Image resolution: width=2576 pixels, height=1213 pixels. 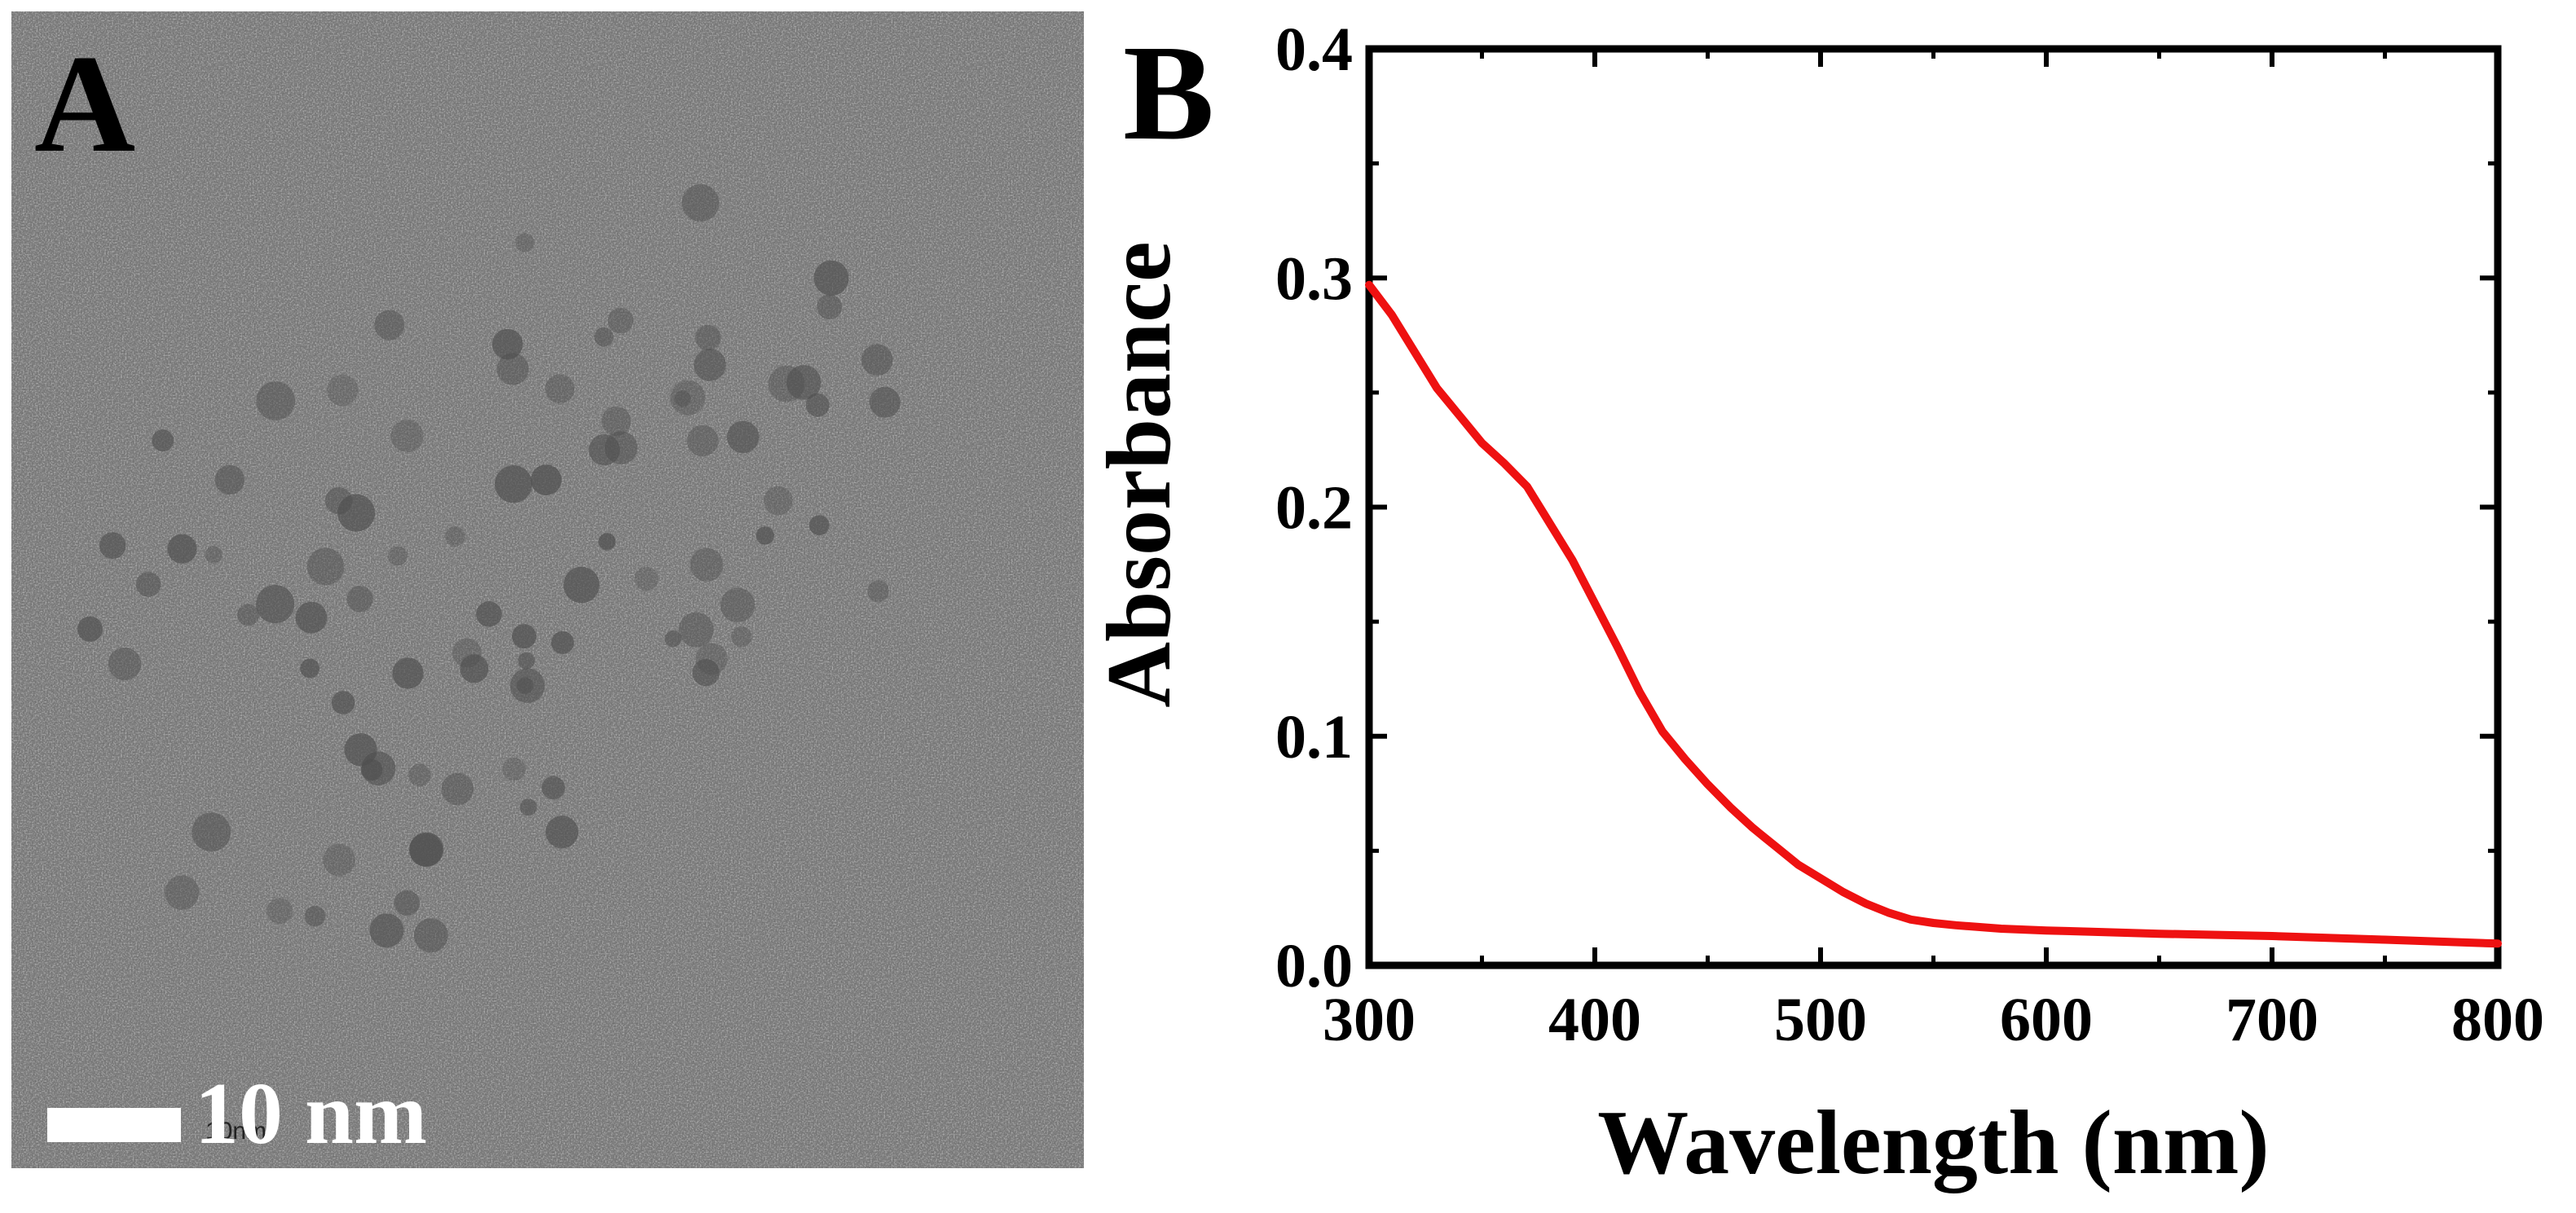 What do you see at coordinates (312, 1114) in the screenshot?
I see `scale-bar-label: 10 nm` at bounding box center [312, 1114].